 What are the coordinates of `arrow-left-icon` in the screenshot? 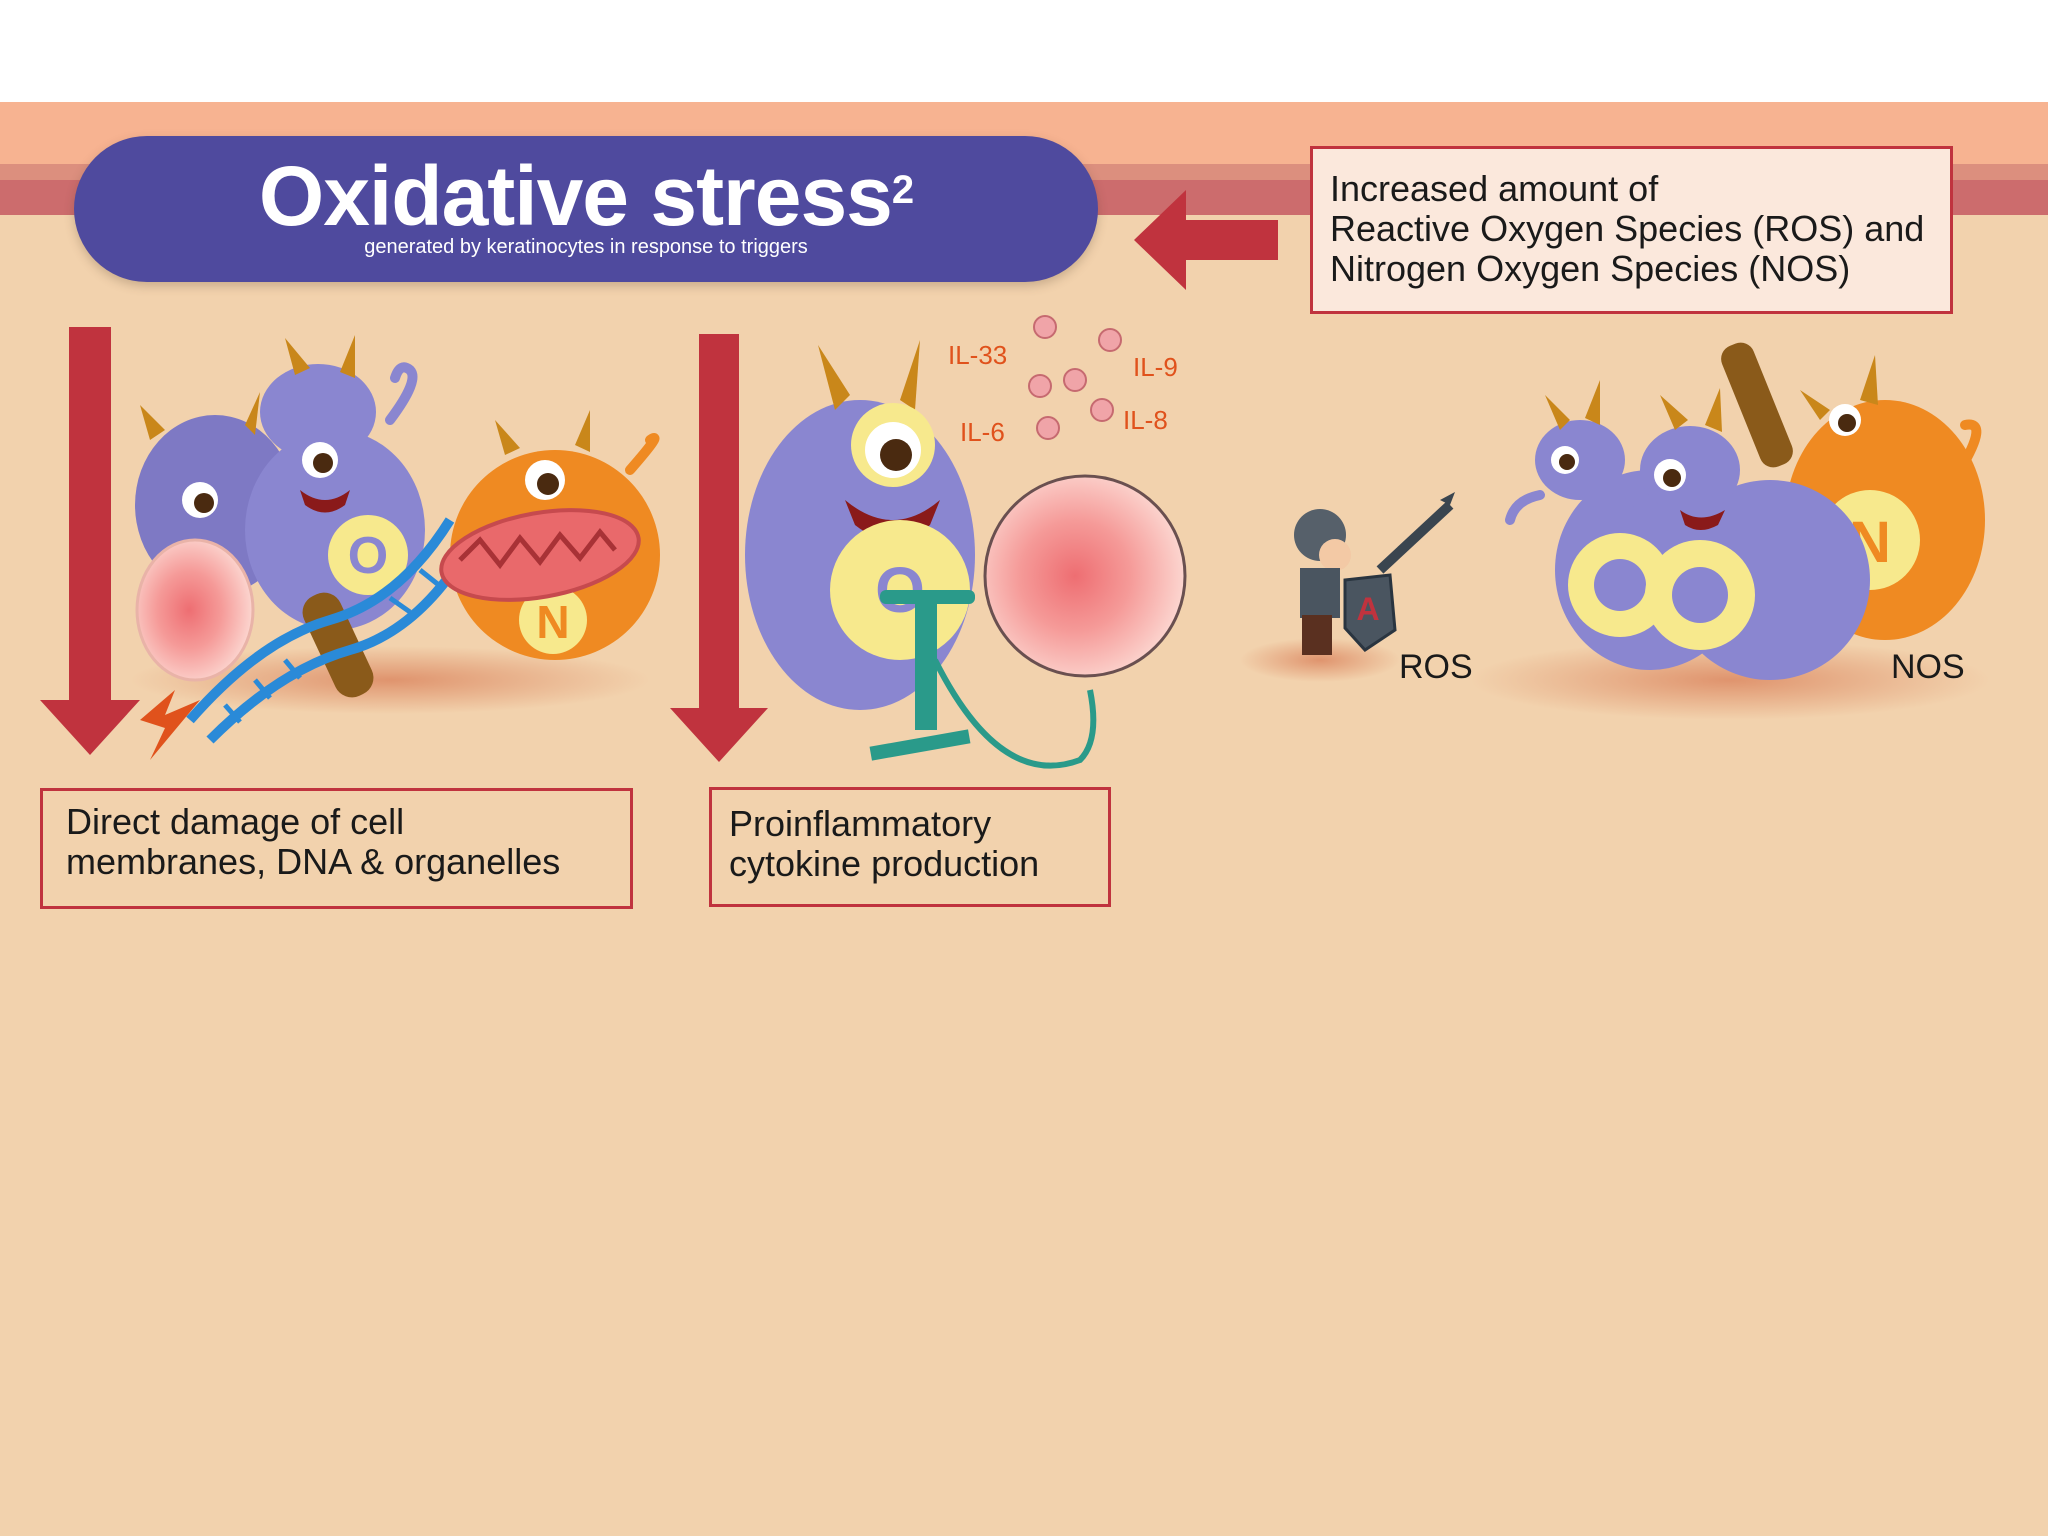 It's located at (1206, 240).